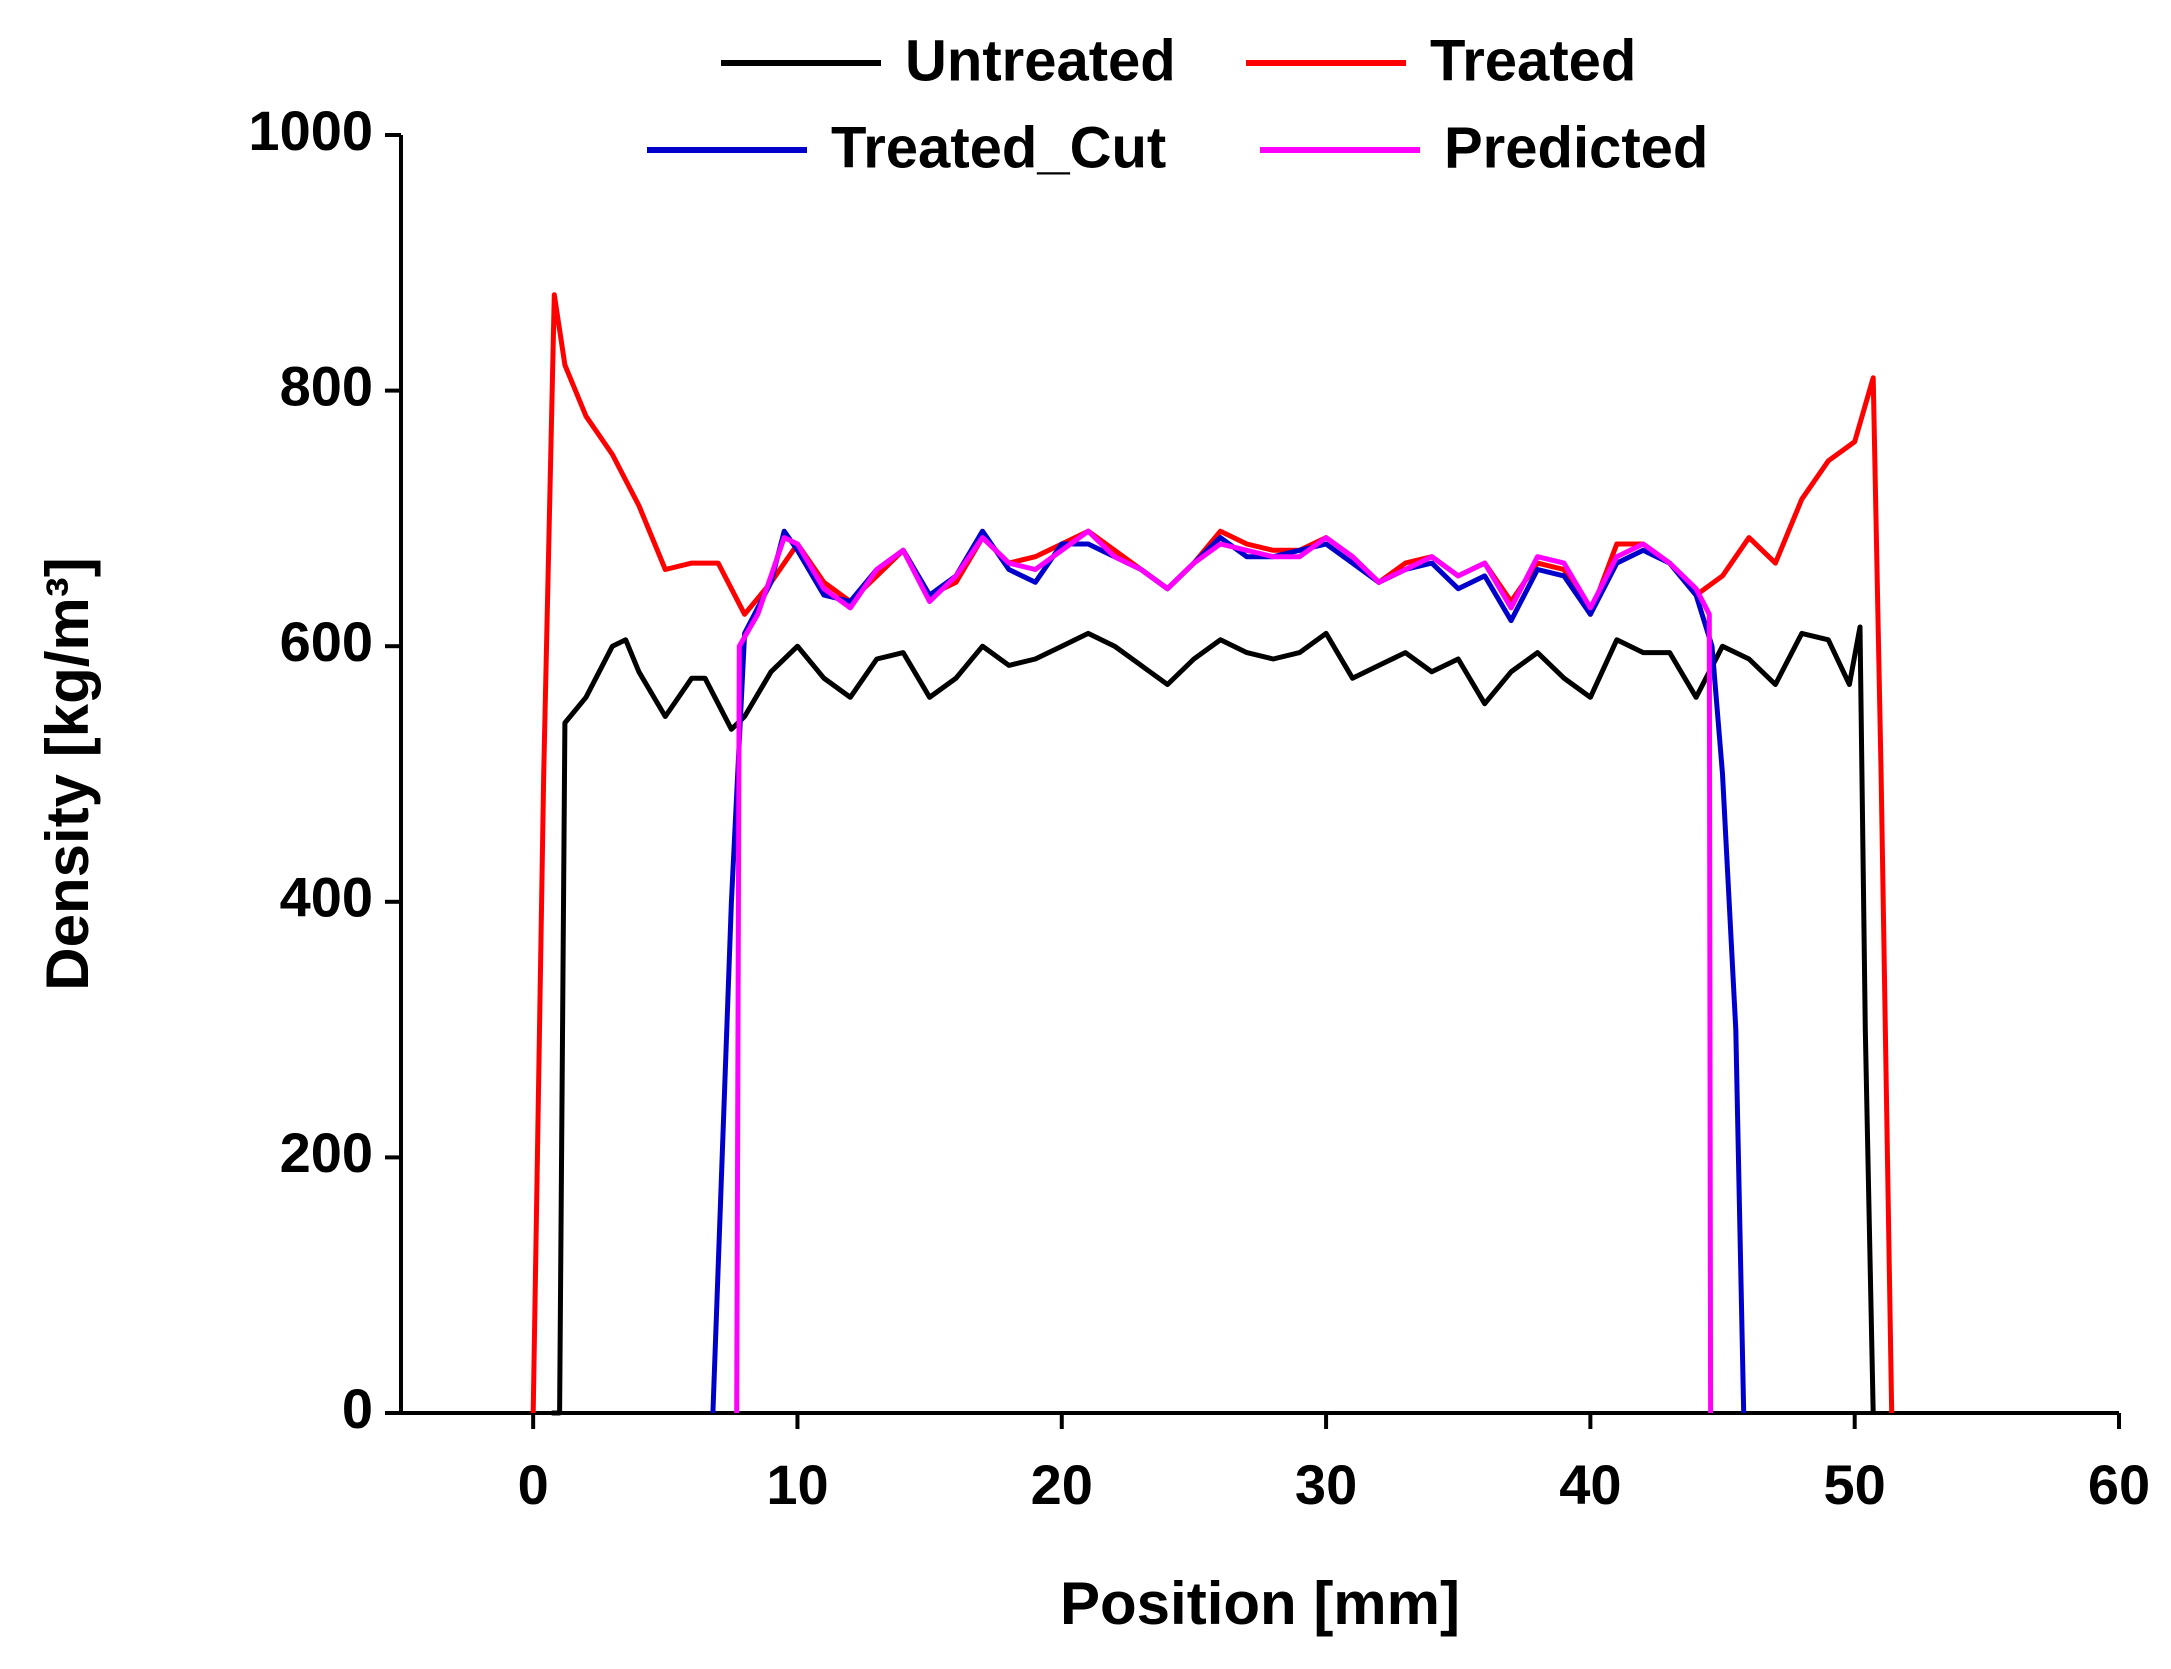  I want to click on y-axis-label: Density [kg/m³], so click(67, 773).